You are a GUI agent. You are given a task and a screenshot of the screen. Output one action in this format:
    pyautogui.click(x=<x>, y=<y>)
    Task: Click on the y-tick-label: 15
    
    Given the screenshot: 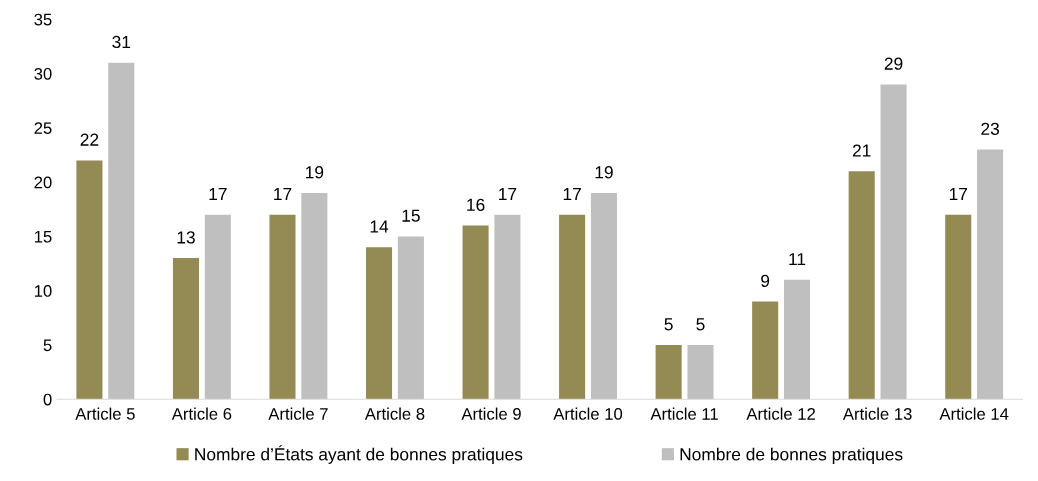 What is the action you would take?
    pyautogui.click(x=43, y=236)
    